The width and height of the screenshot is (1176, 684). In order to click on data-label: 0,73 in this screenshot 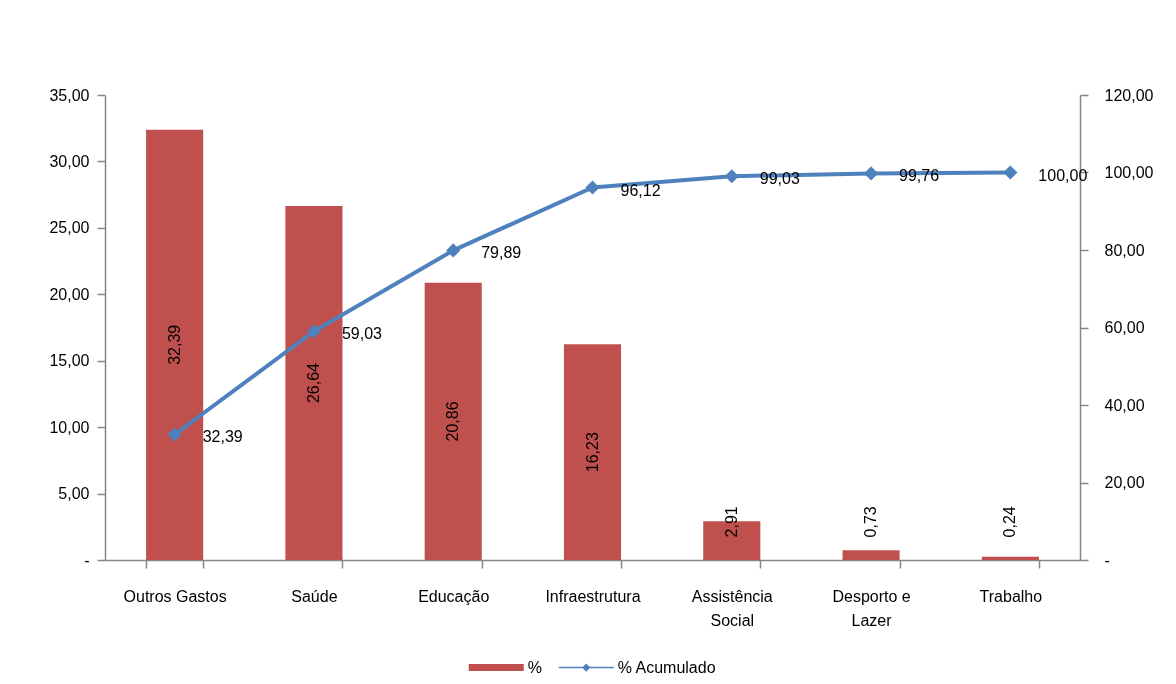, I will do `click(871, 522)`.